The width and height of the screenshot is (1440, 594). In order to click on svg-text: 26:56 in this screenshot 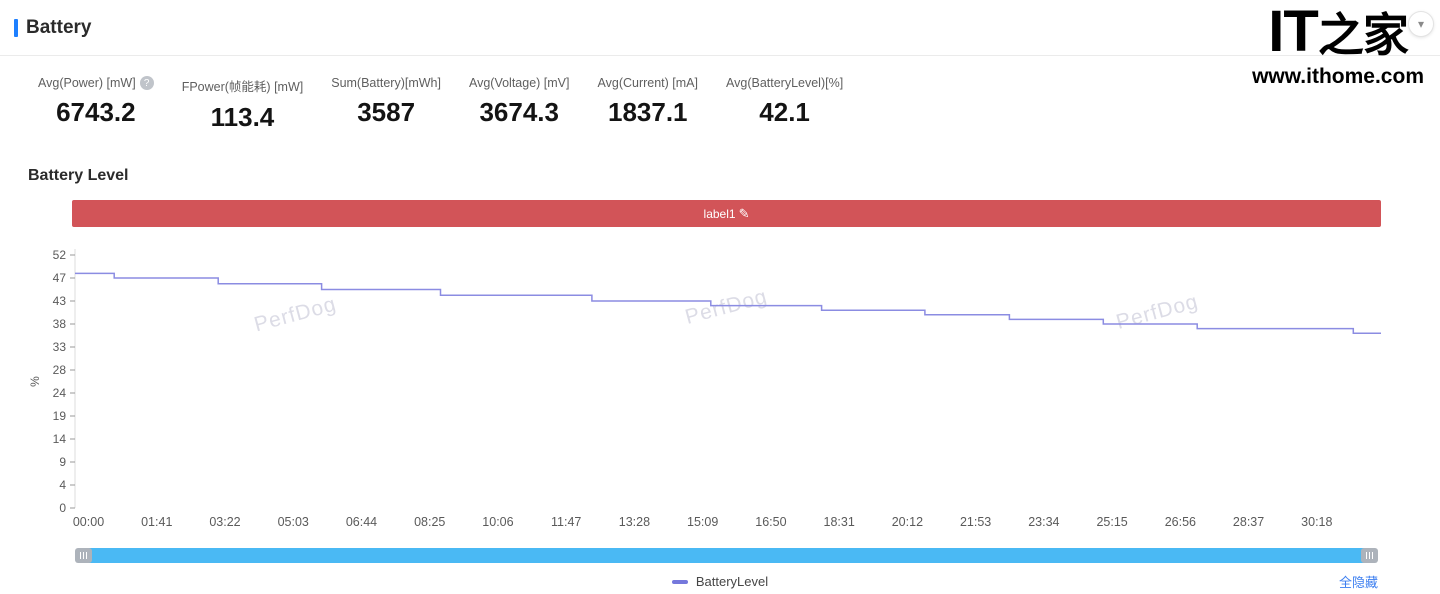, I will do `click(1180, 522)`.